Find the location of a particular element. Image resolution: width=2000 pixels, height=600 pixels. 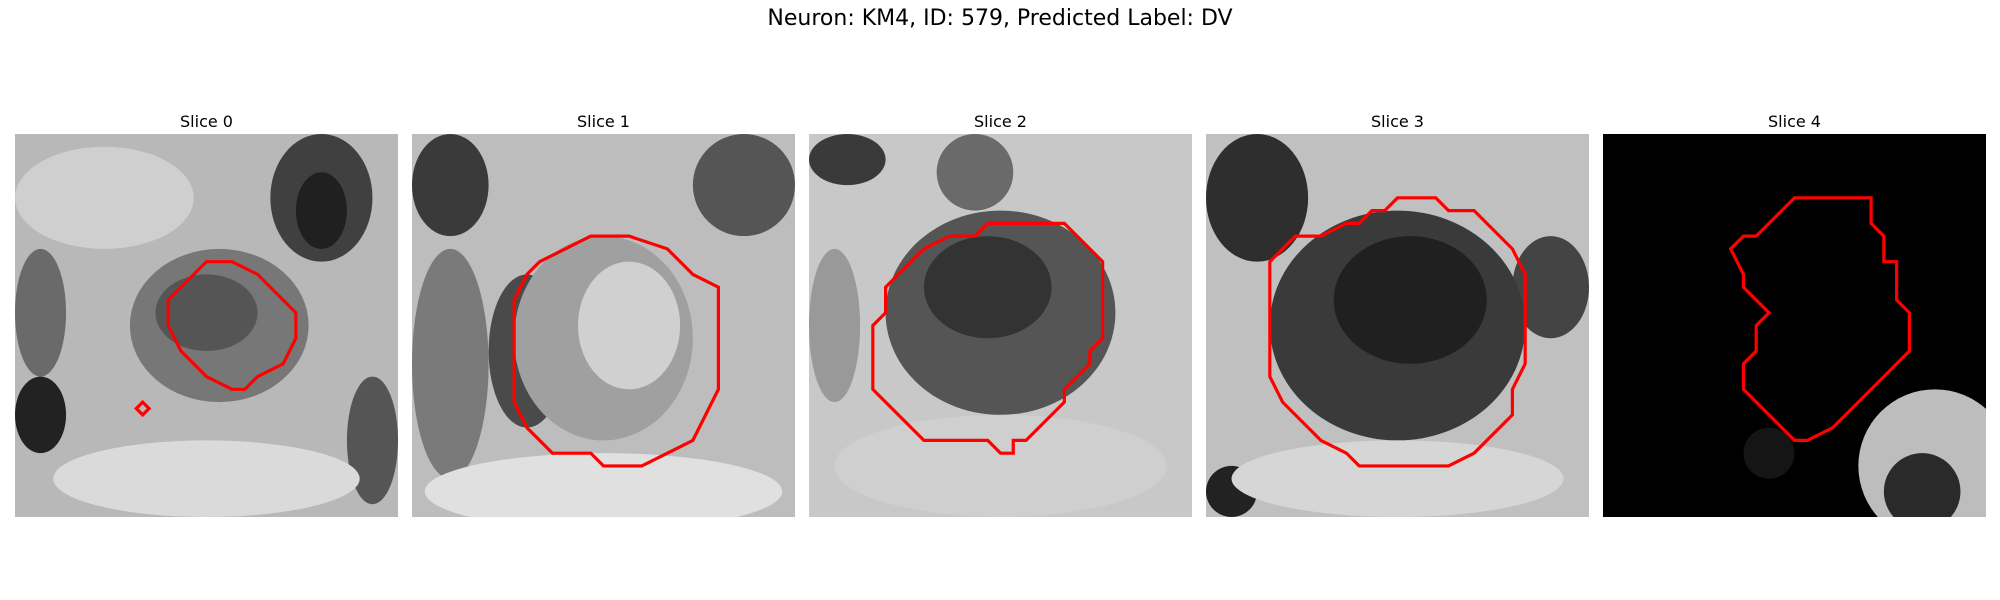

slice-title-2: Slice 2 is located at coordinates (1000, 121).